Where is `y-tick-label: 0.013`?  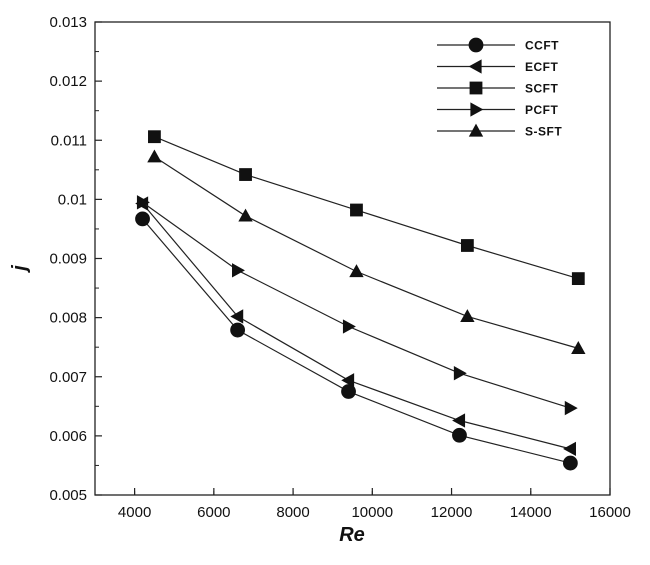
y-tick-label: 0.013 is located at coordinates (68, 22).